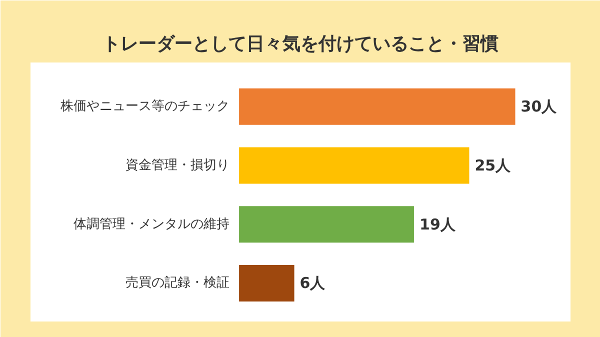 Image resolution: width=600 pixels, height=337 pixels. Describe the element at coordinates (151, 224) in the screenshot. I see `y-tick-label: 体調管理・メンタルの維持` at that location.